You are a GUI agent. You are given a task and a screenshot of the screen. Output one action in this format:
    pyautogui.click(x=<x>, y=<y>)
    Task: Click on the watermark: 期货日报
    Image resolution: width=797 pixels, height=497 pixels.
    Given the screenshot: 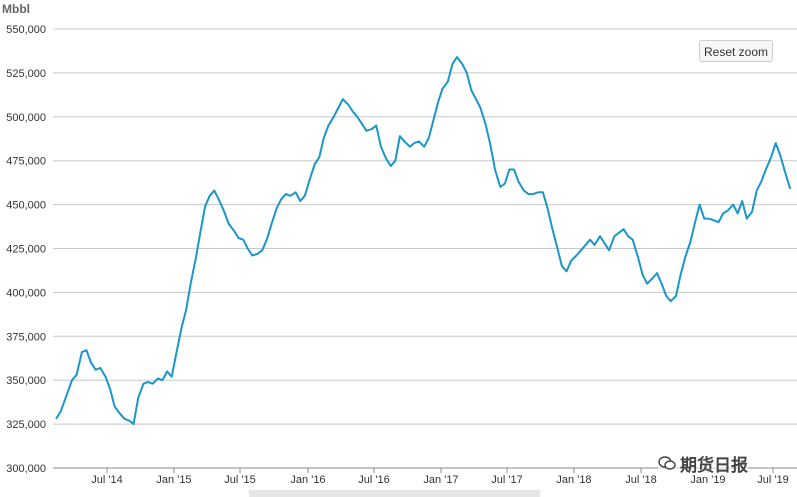 What is the action you would take?
    pyautogui.click(x=703, y=463)
    